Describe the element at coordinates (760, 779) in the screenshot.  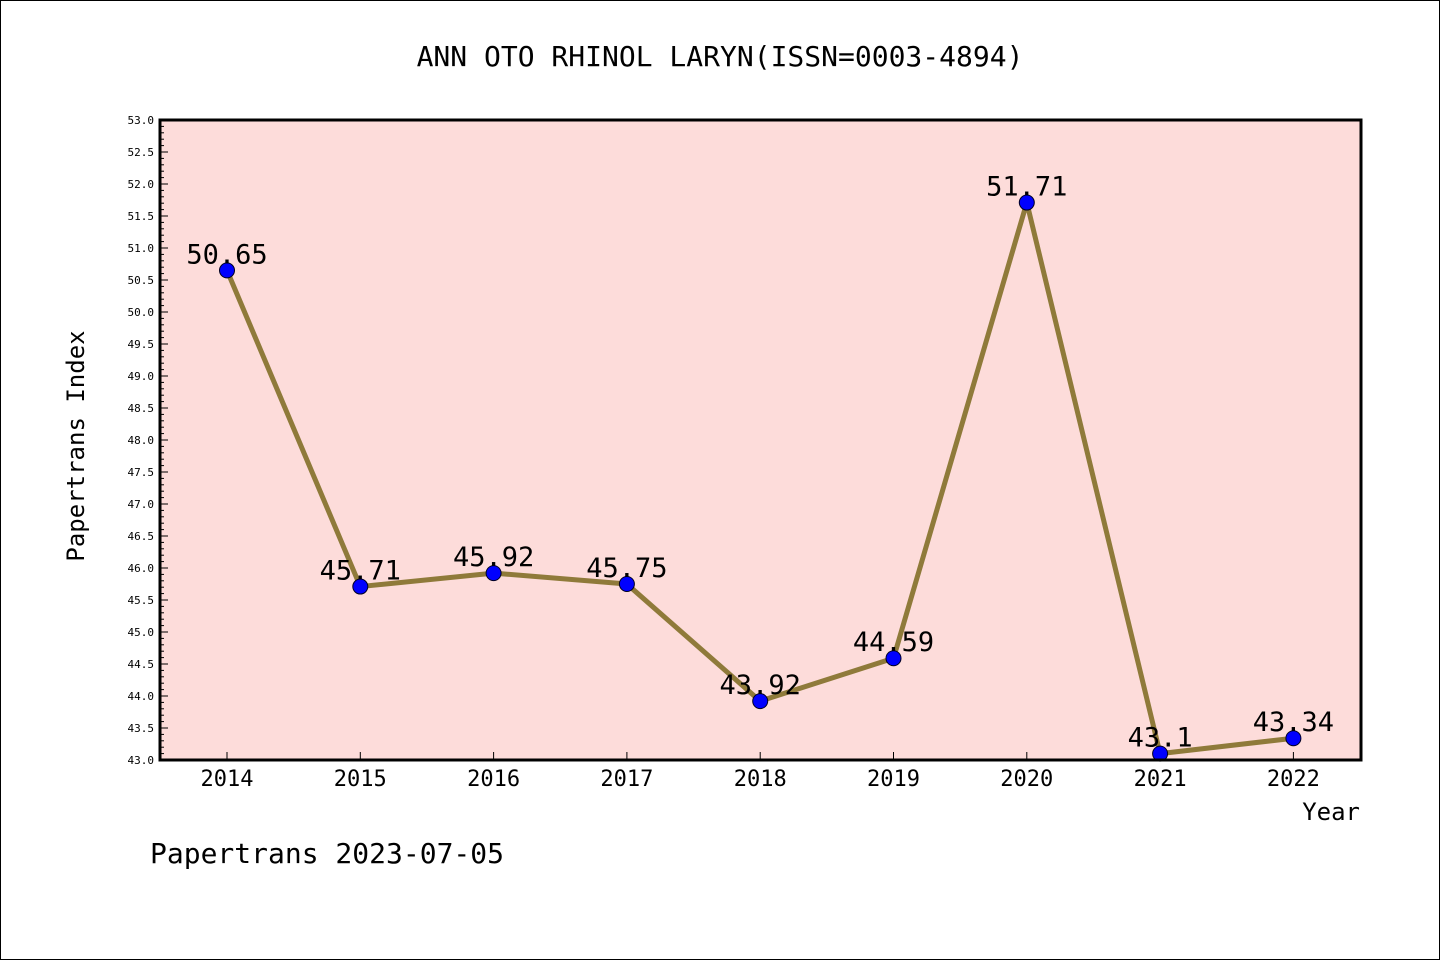
I see `x-tick-label: 2018` at that location.